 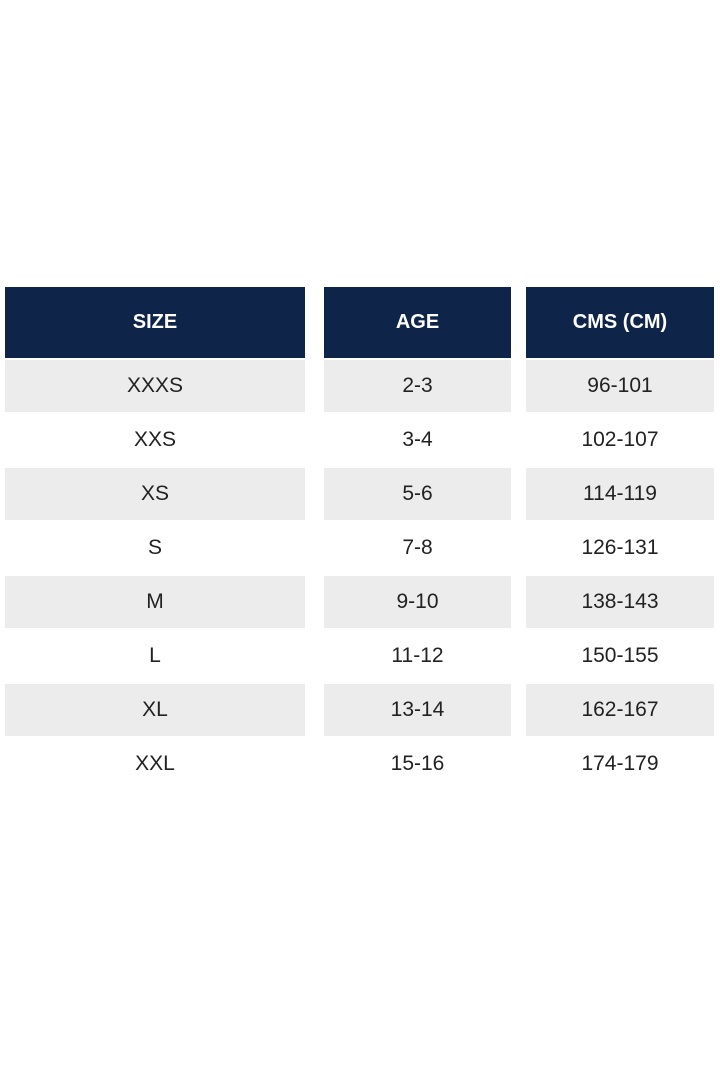 What do you see at coordinates (155, 655) in the screenshot?
I see `table-cell: L` at bounding box center [155, 655].